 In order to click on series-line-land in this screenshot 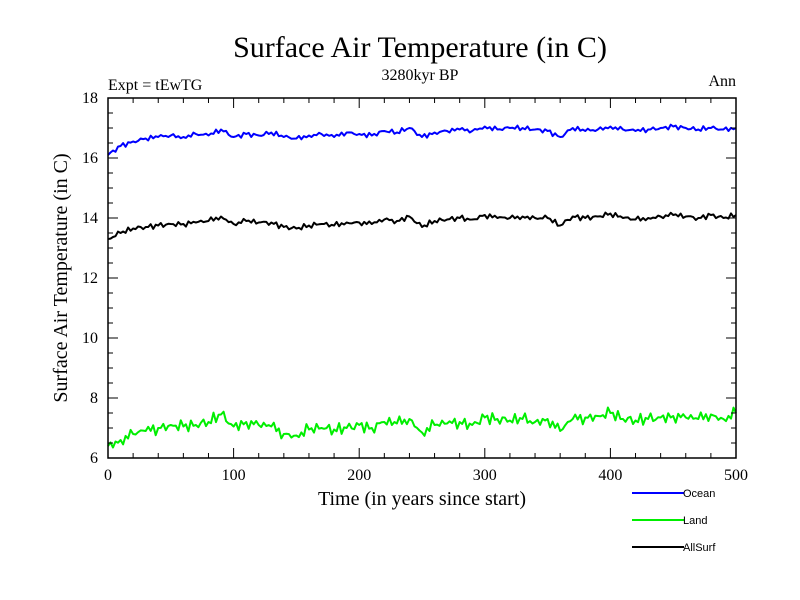, I will do `click(422, 427)`.